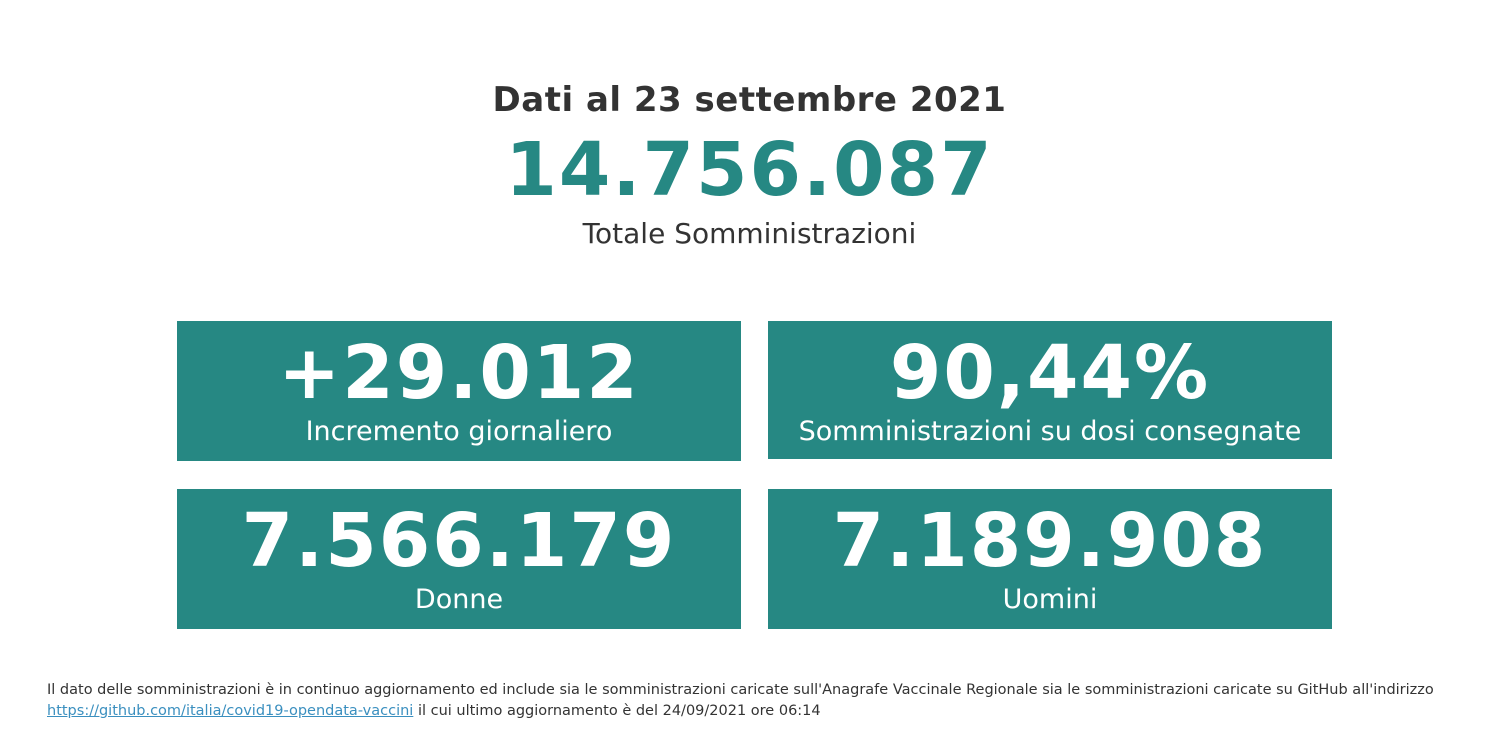 Image resolution: width=1499 pixels, height=749 pixels. I want to click on men-card: 7.189.908 Uomini, so click(1050, 559).